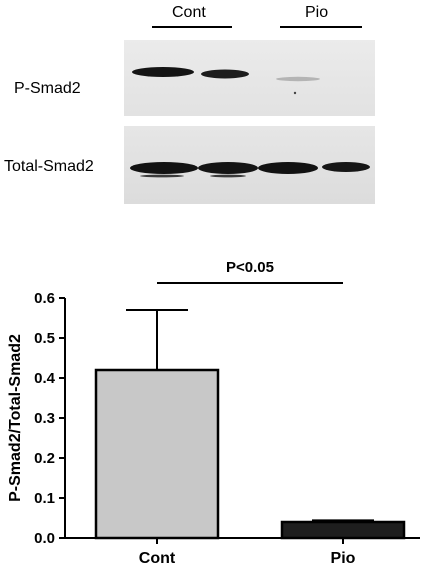 The height and width of the screenshot is (573, 438). Describe the element at coordinates (157, 558) in the screenshot. I see `x-tick-label-cont: Cont` at that location.